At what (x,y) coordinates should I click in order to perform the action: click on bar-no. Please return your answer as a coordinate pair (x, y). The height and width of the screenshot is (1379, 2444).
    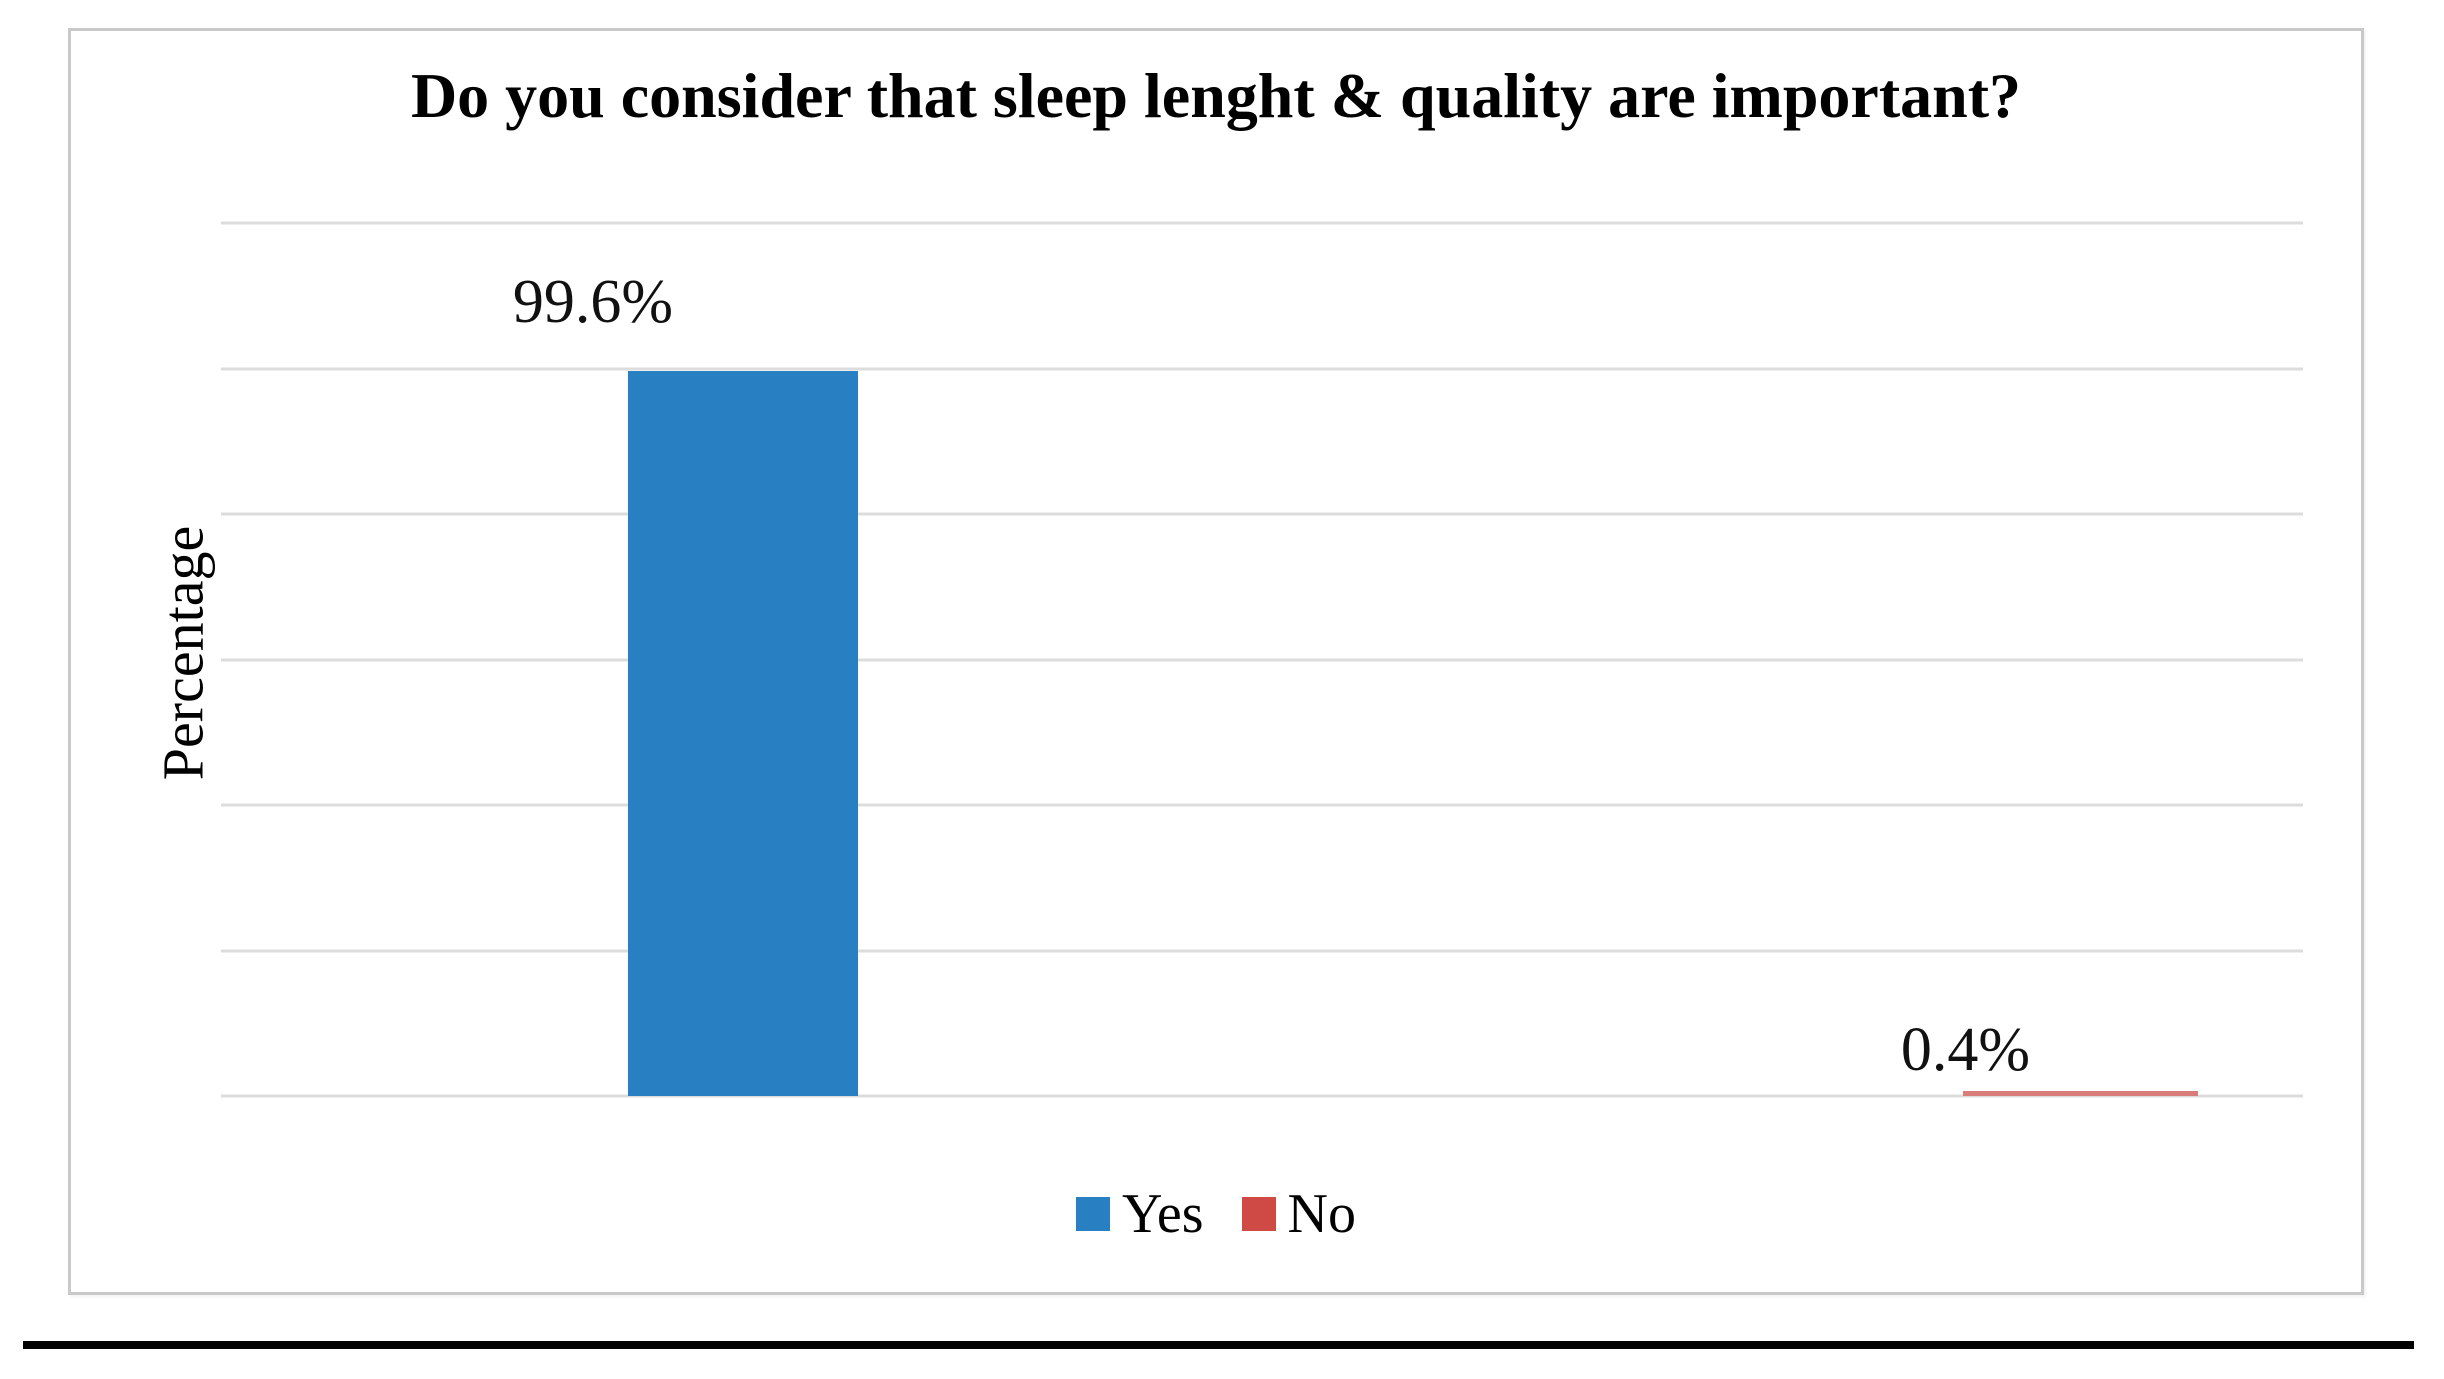
    Looking at the image, I should click on (2080, 1093).